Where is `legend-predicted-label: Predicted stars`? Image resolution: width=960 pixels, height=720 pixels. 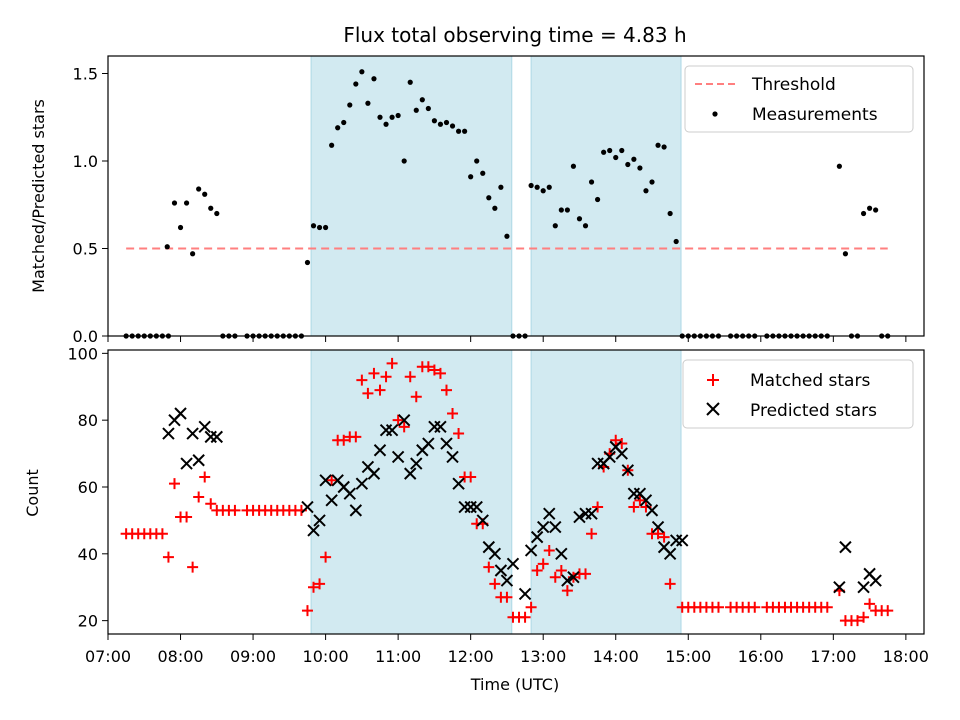
legend-predicted-label: Predicted stars is located at coordinates (813, 411).